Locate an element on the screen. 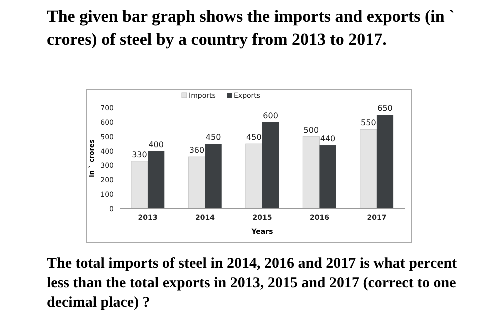 The image size is (489, 326). data-label: 650 is located at coordinates (385, 109).